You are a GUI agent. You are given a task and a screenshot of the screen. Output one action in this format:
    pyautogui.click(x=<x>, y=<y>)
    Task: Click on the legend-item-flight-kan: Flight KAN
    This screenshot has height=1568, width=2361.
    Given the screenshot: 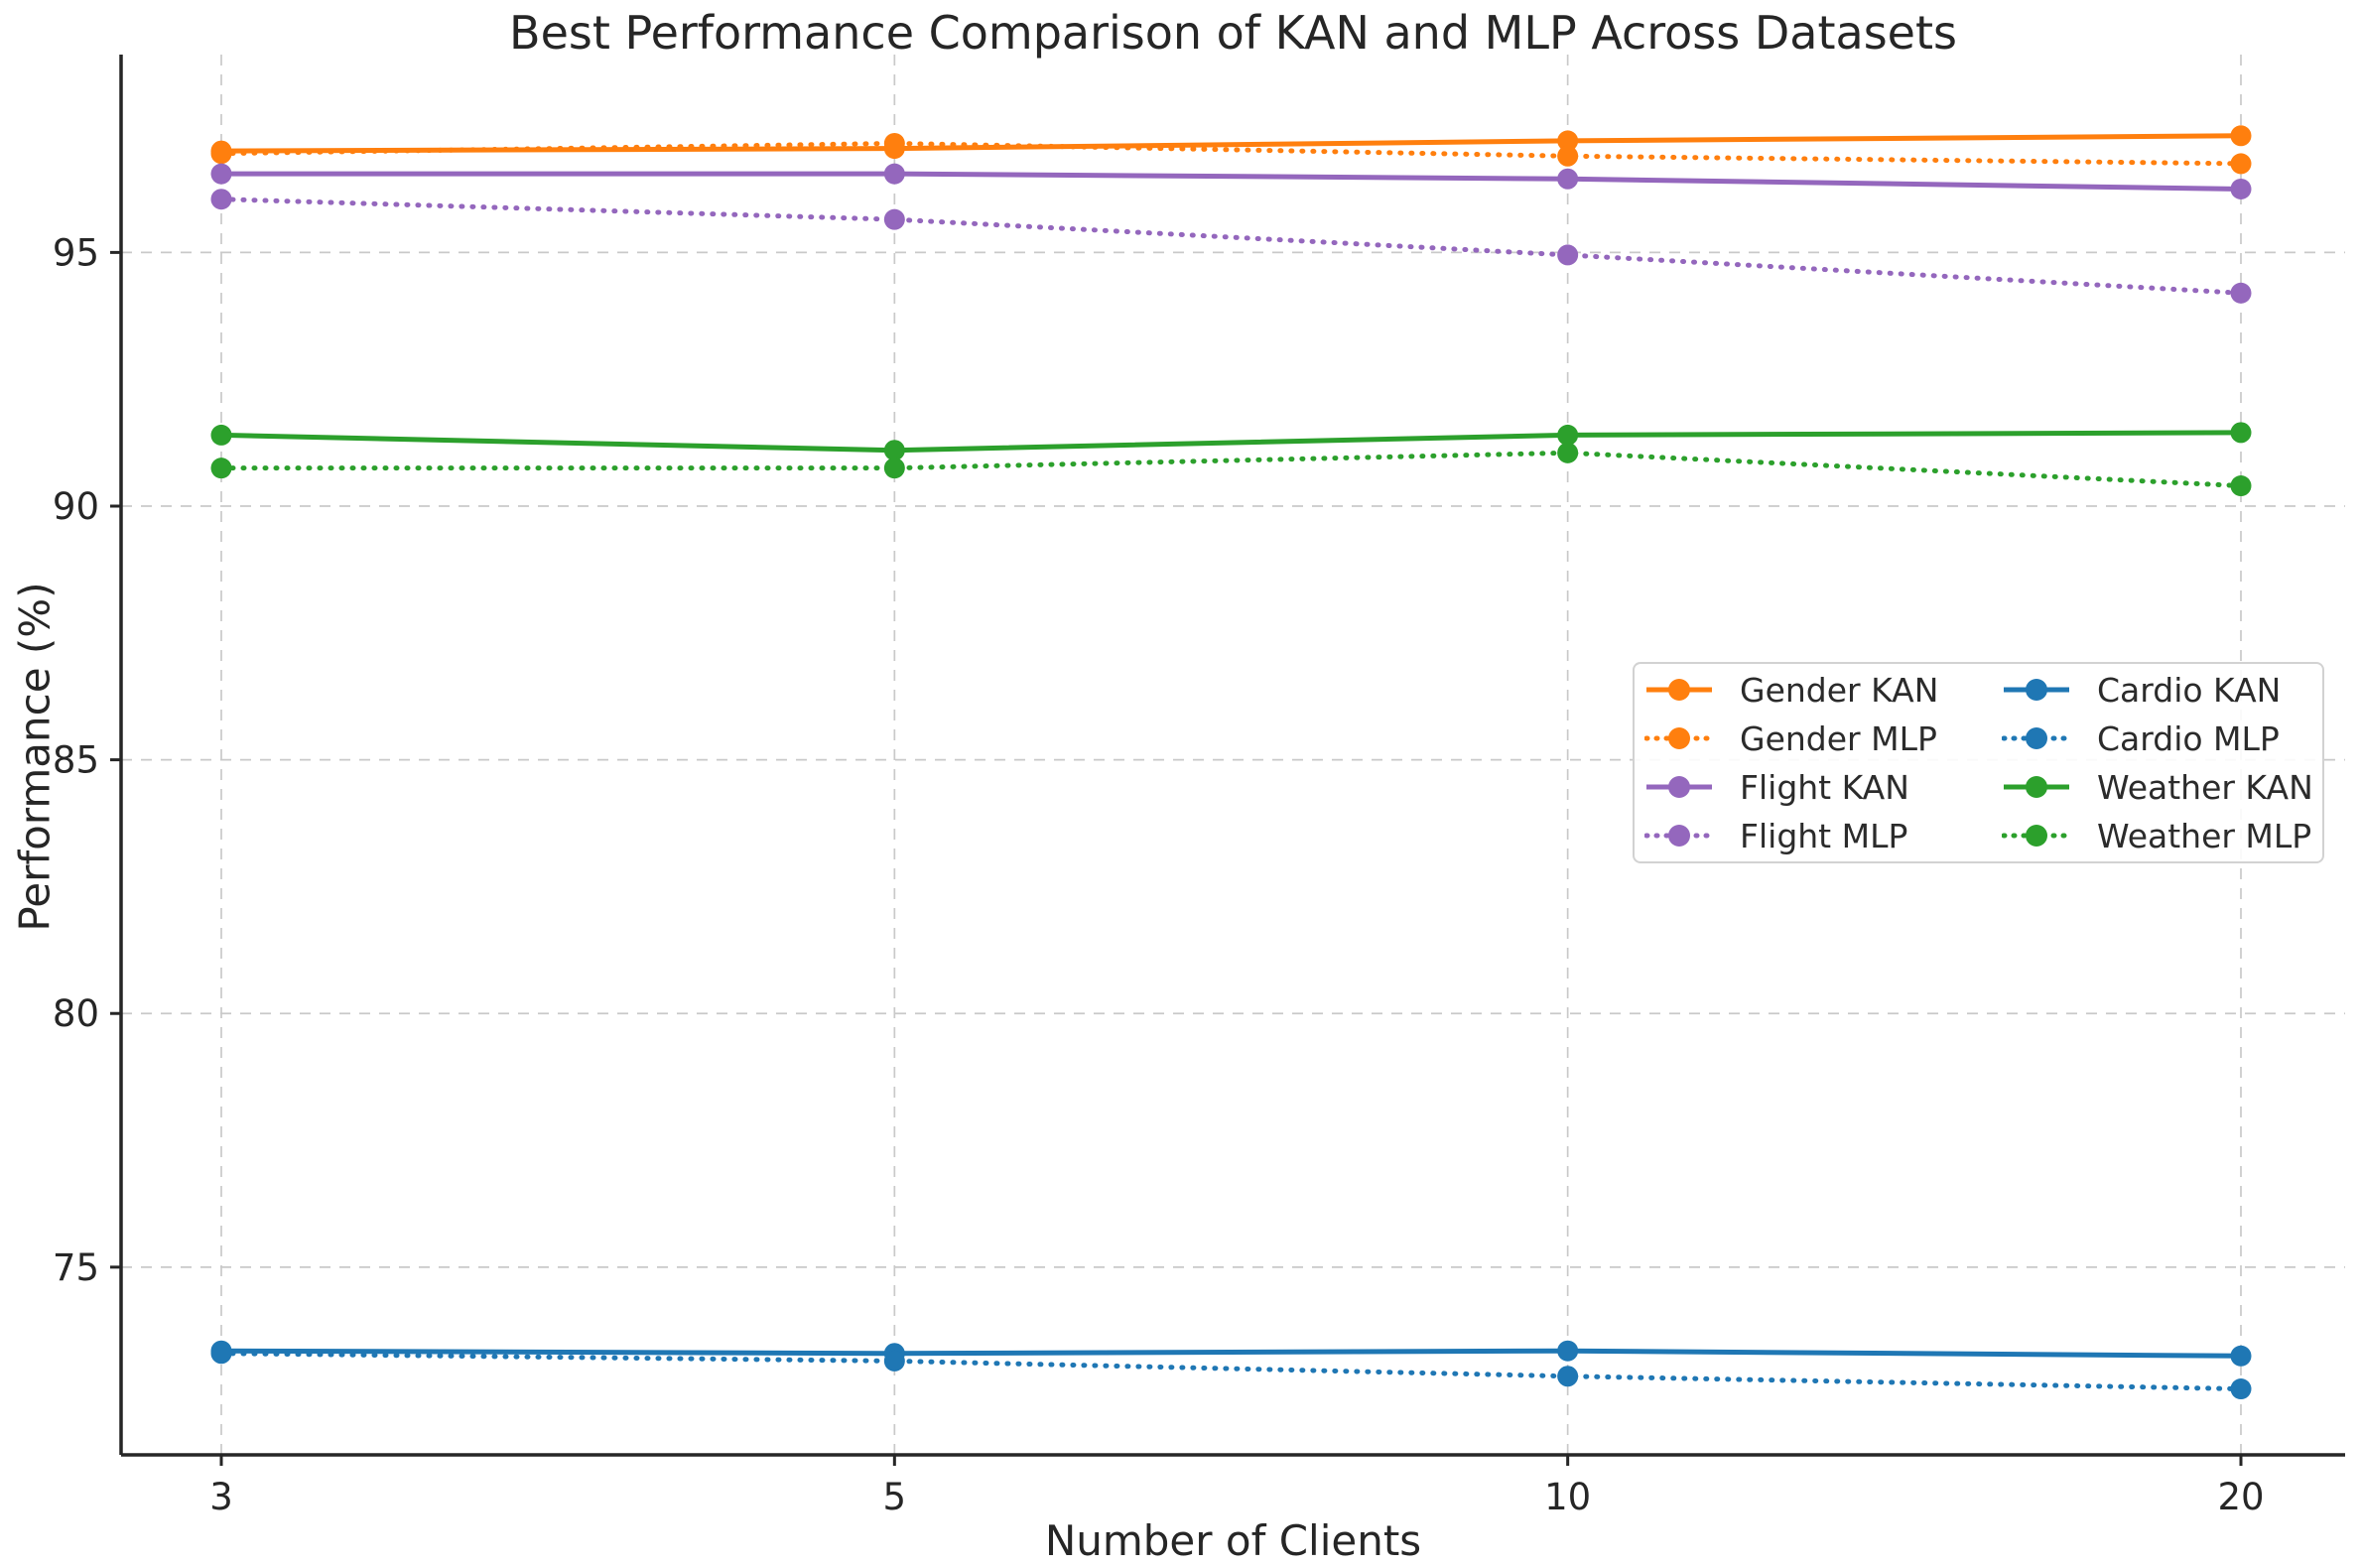 What is the action you would take?
    pyautogui.click(x=1823, y=787)
    